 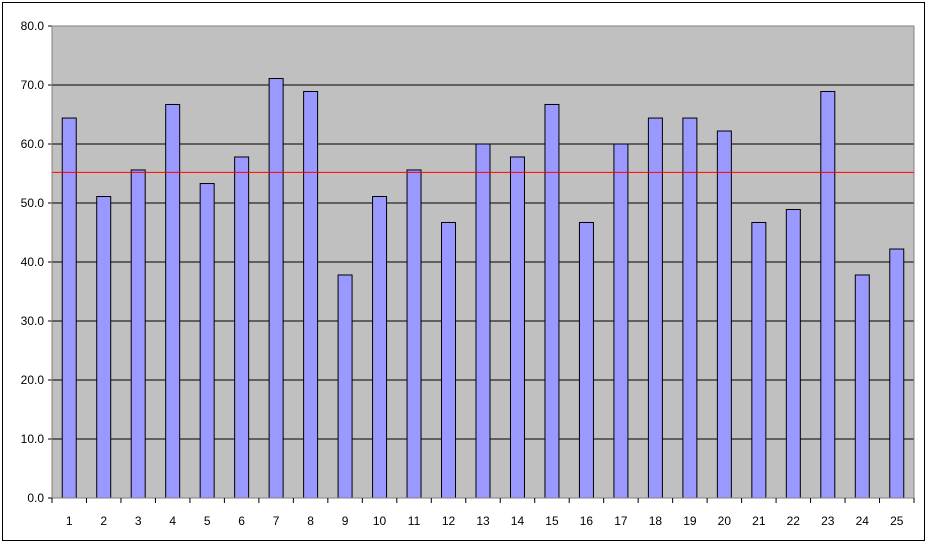 I want to click on x-tick-label: 1, so click(x=69, y=521).